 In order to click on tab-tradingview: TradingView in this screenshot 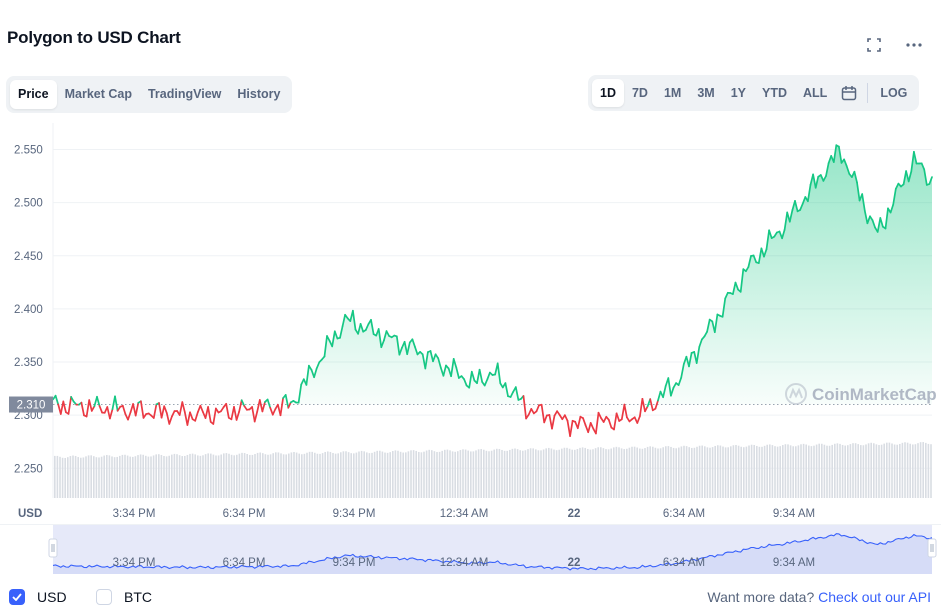, I will do `click(184, 94)`.